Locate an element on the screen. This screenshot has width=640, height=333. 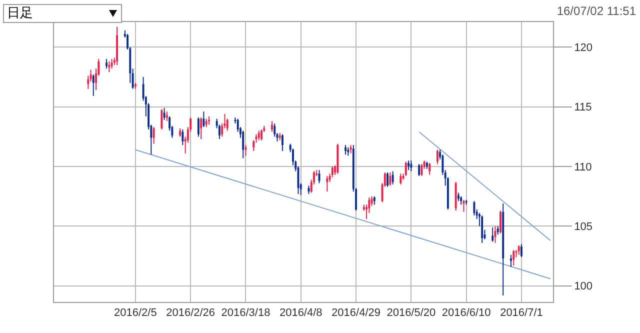
y-tick-label: 120 is located at coordinates (583, 48).